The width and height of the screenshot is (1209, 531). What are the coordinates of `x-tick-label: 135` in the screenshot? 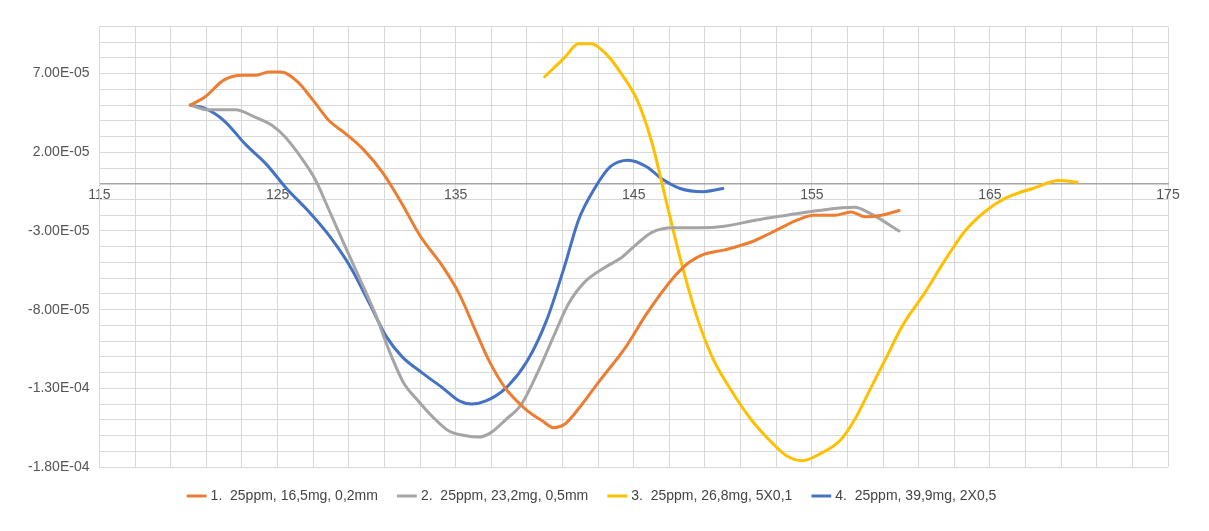 It's located at (455, 194).